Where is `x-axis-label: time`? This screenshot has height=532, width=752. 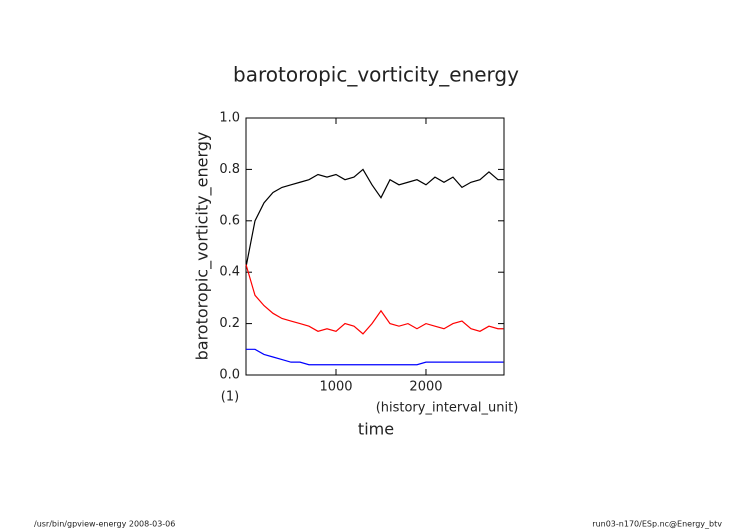
x-axis-label: time is located at coordinates (376, 429).